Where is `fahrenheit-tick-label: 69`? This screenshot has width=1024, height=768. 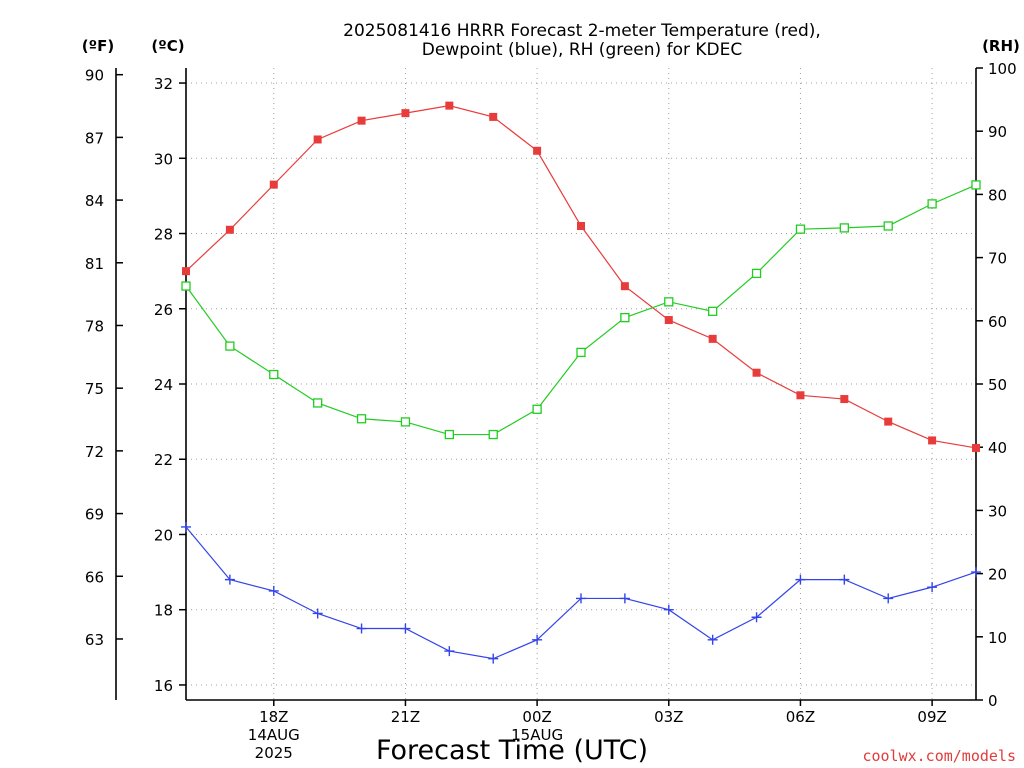 fahrenheit-tick-label: 69 is located at coordinates (94, 515).